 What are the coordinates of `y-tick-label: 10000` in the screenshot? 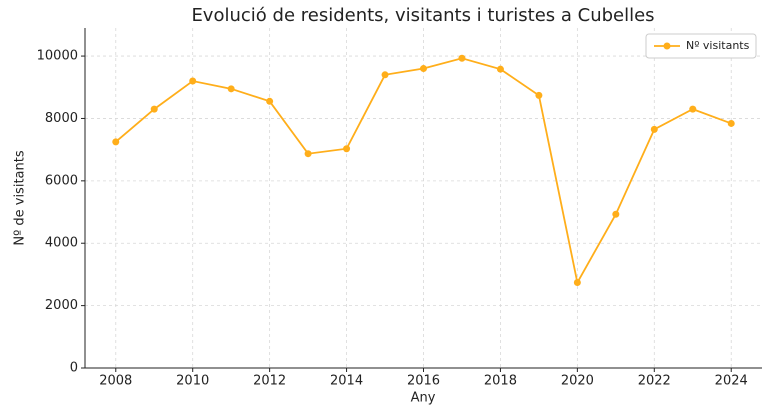 It's located at (57, 56).